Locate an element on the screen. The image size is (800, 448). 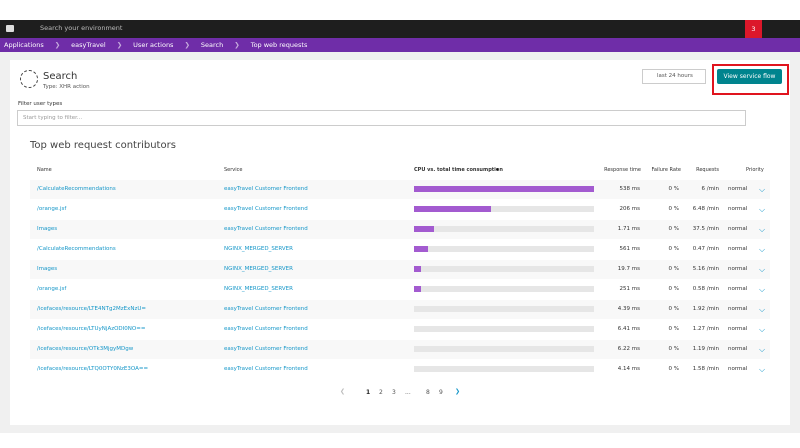
page-link: 1 is located at coordinates (368, 392).